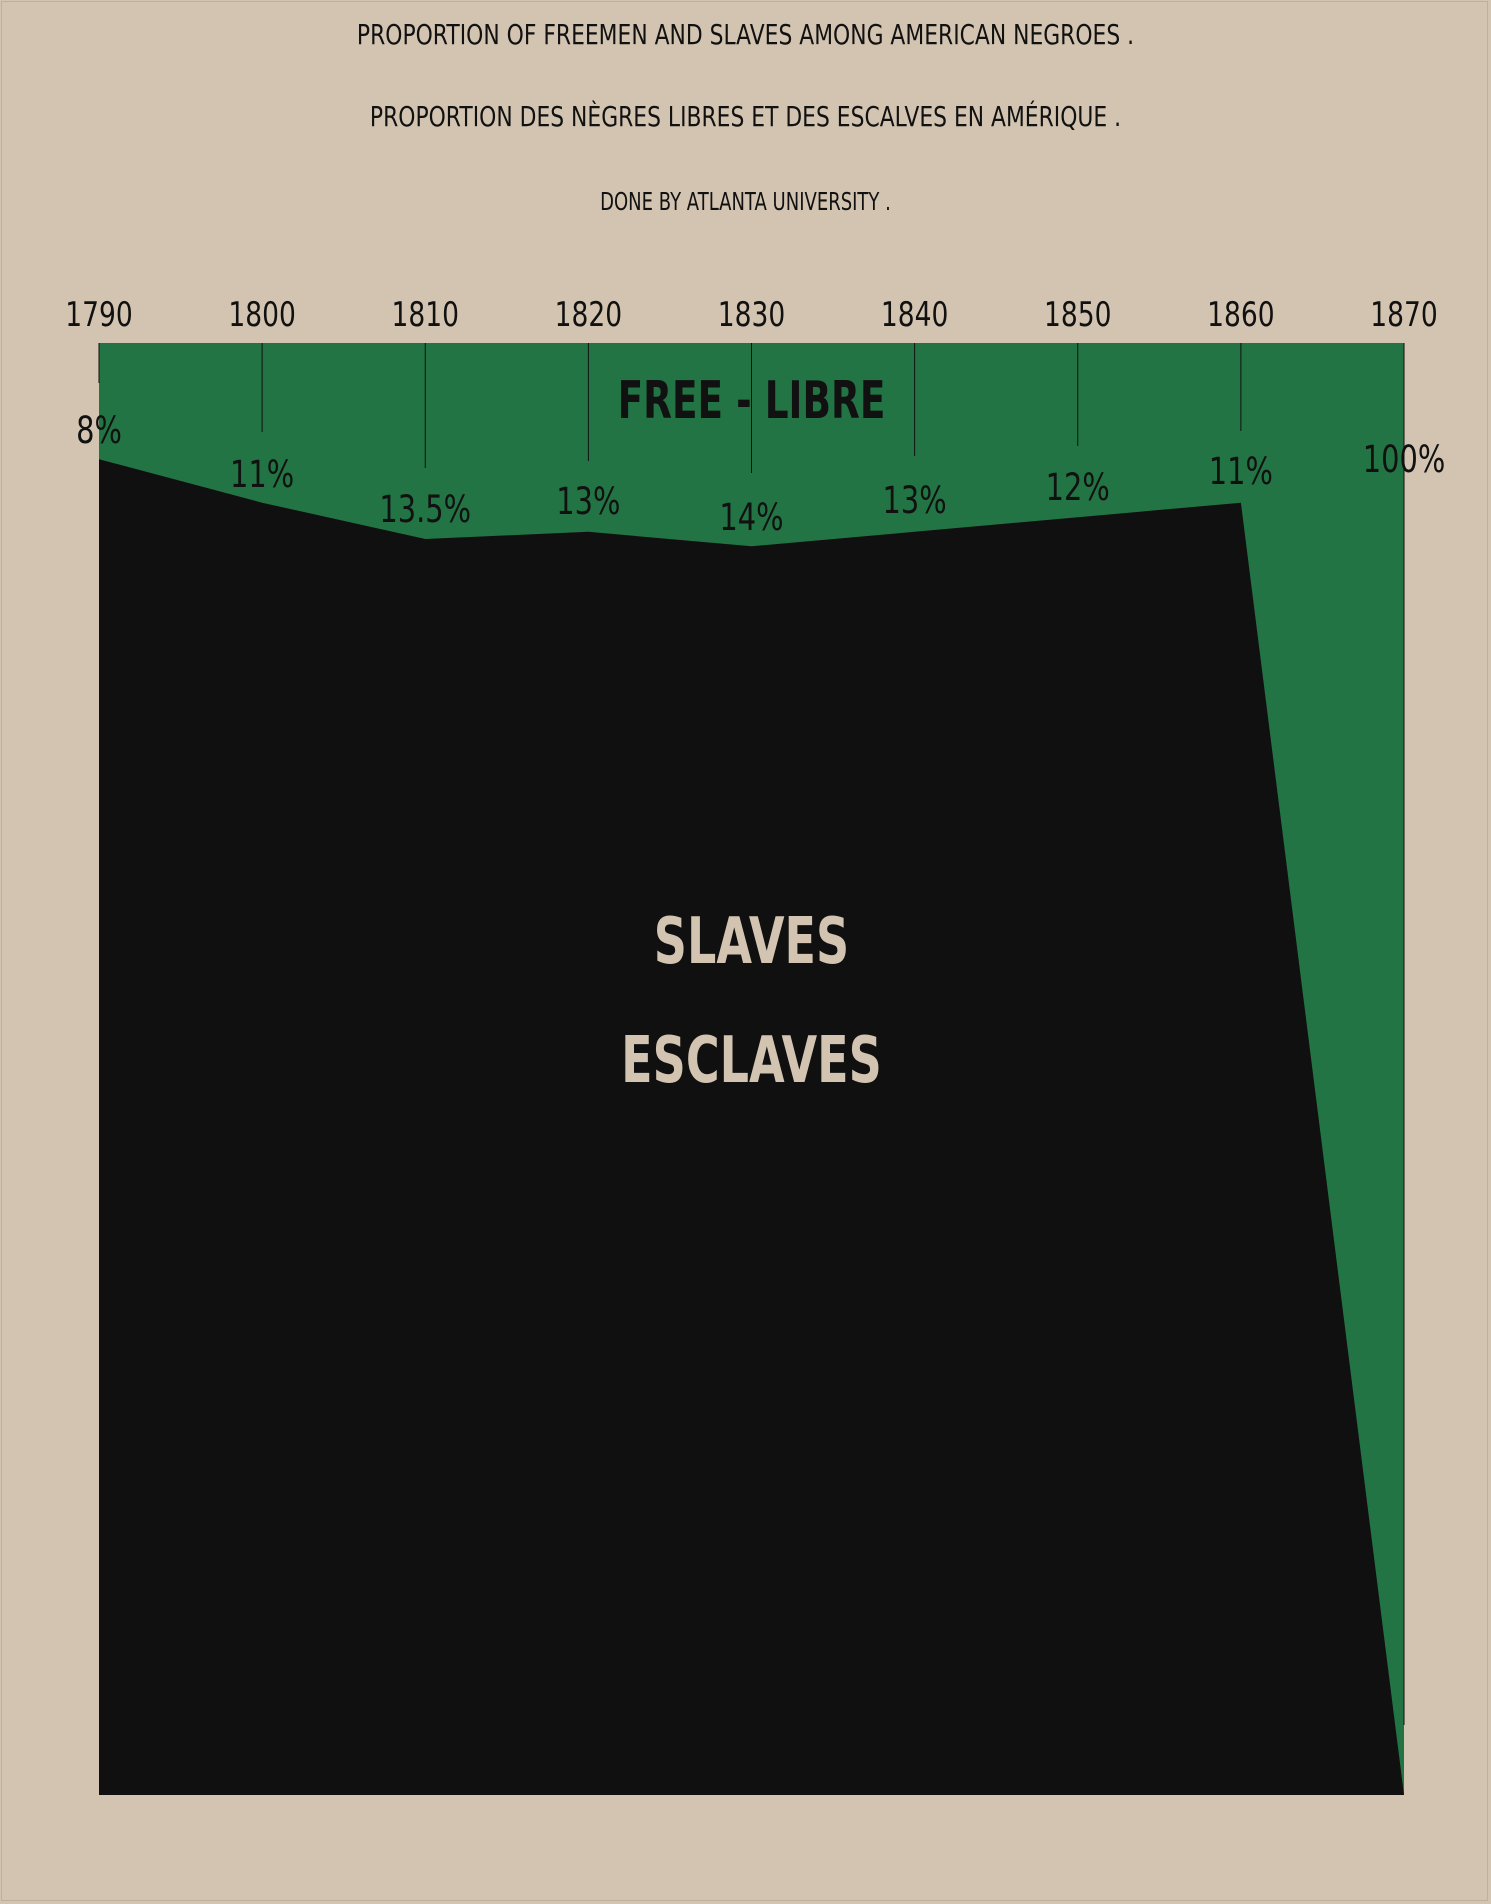  I want to click on year-label: 1820, so click(588, 315).